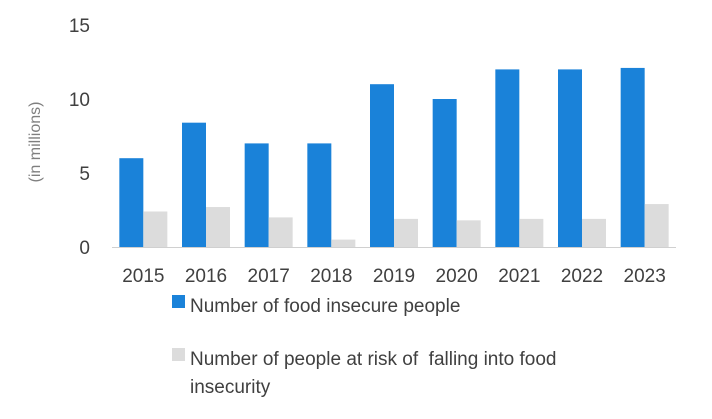  I want to click on bar-food-insecure-2017, so click(256, 195).